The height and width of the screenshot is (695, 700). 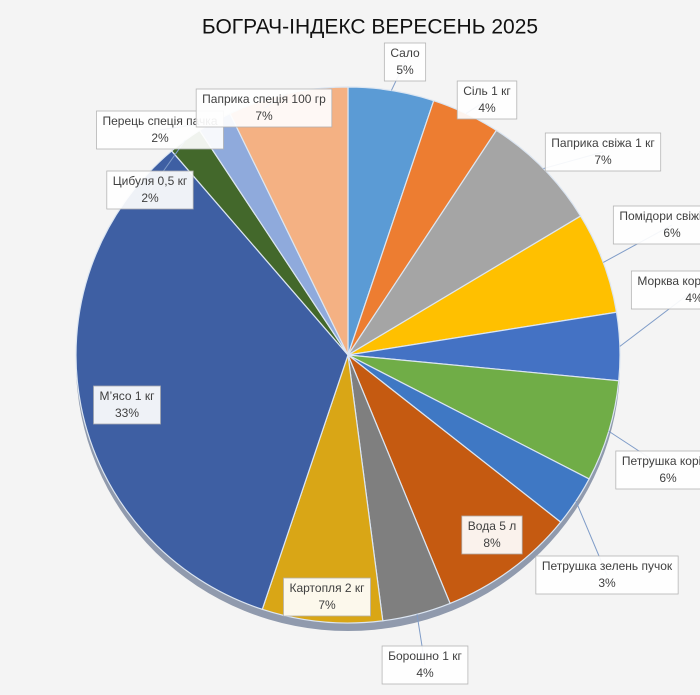 I want to click on data-label: М’ясо 1 кг 33%, so click(x=127, y=405).